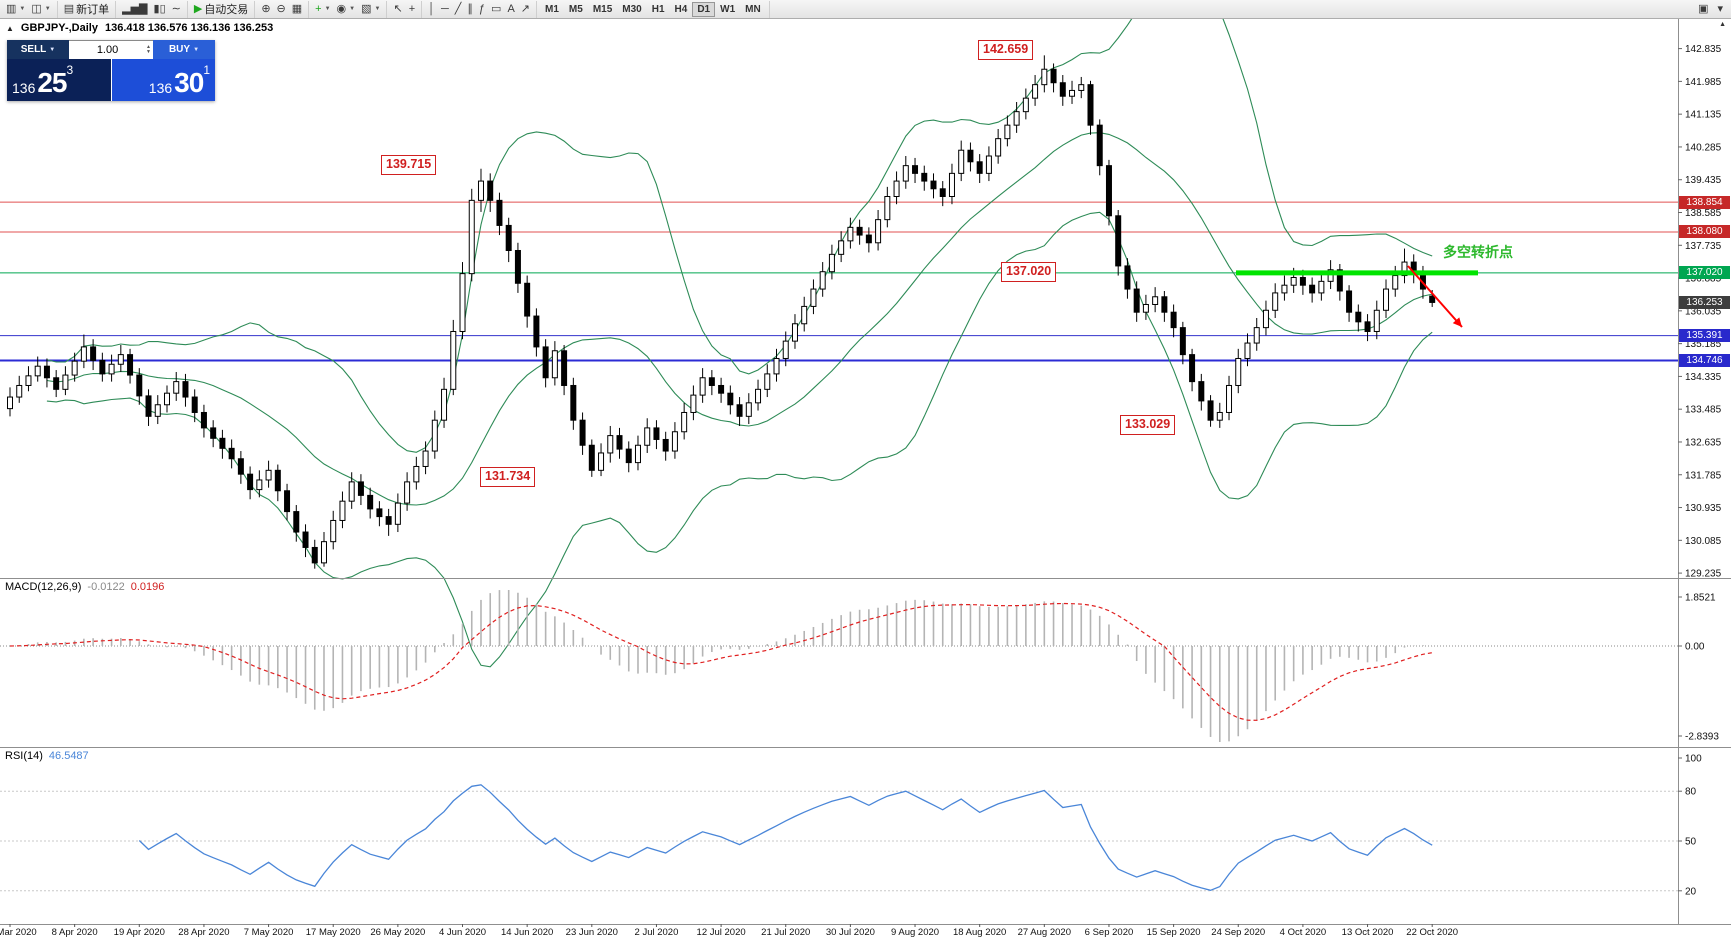 This screenshot has height=938, width=1731. Describe the element at coordinates (16, 8) in the screenshot. I see `new-chart-icon: ▥ ▼` at that location.